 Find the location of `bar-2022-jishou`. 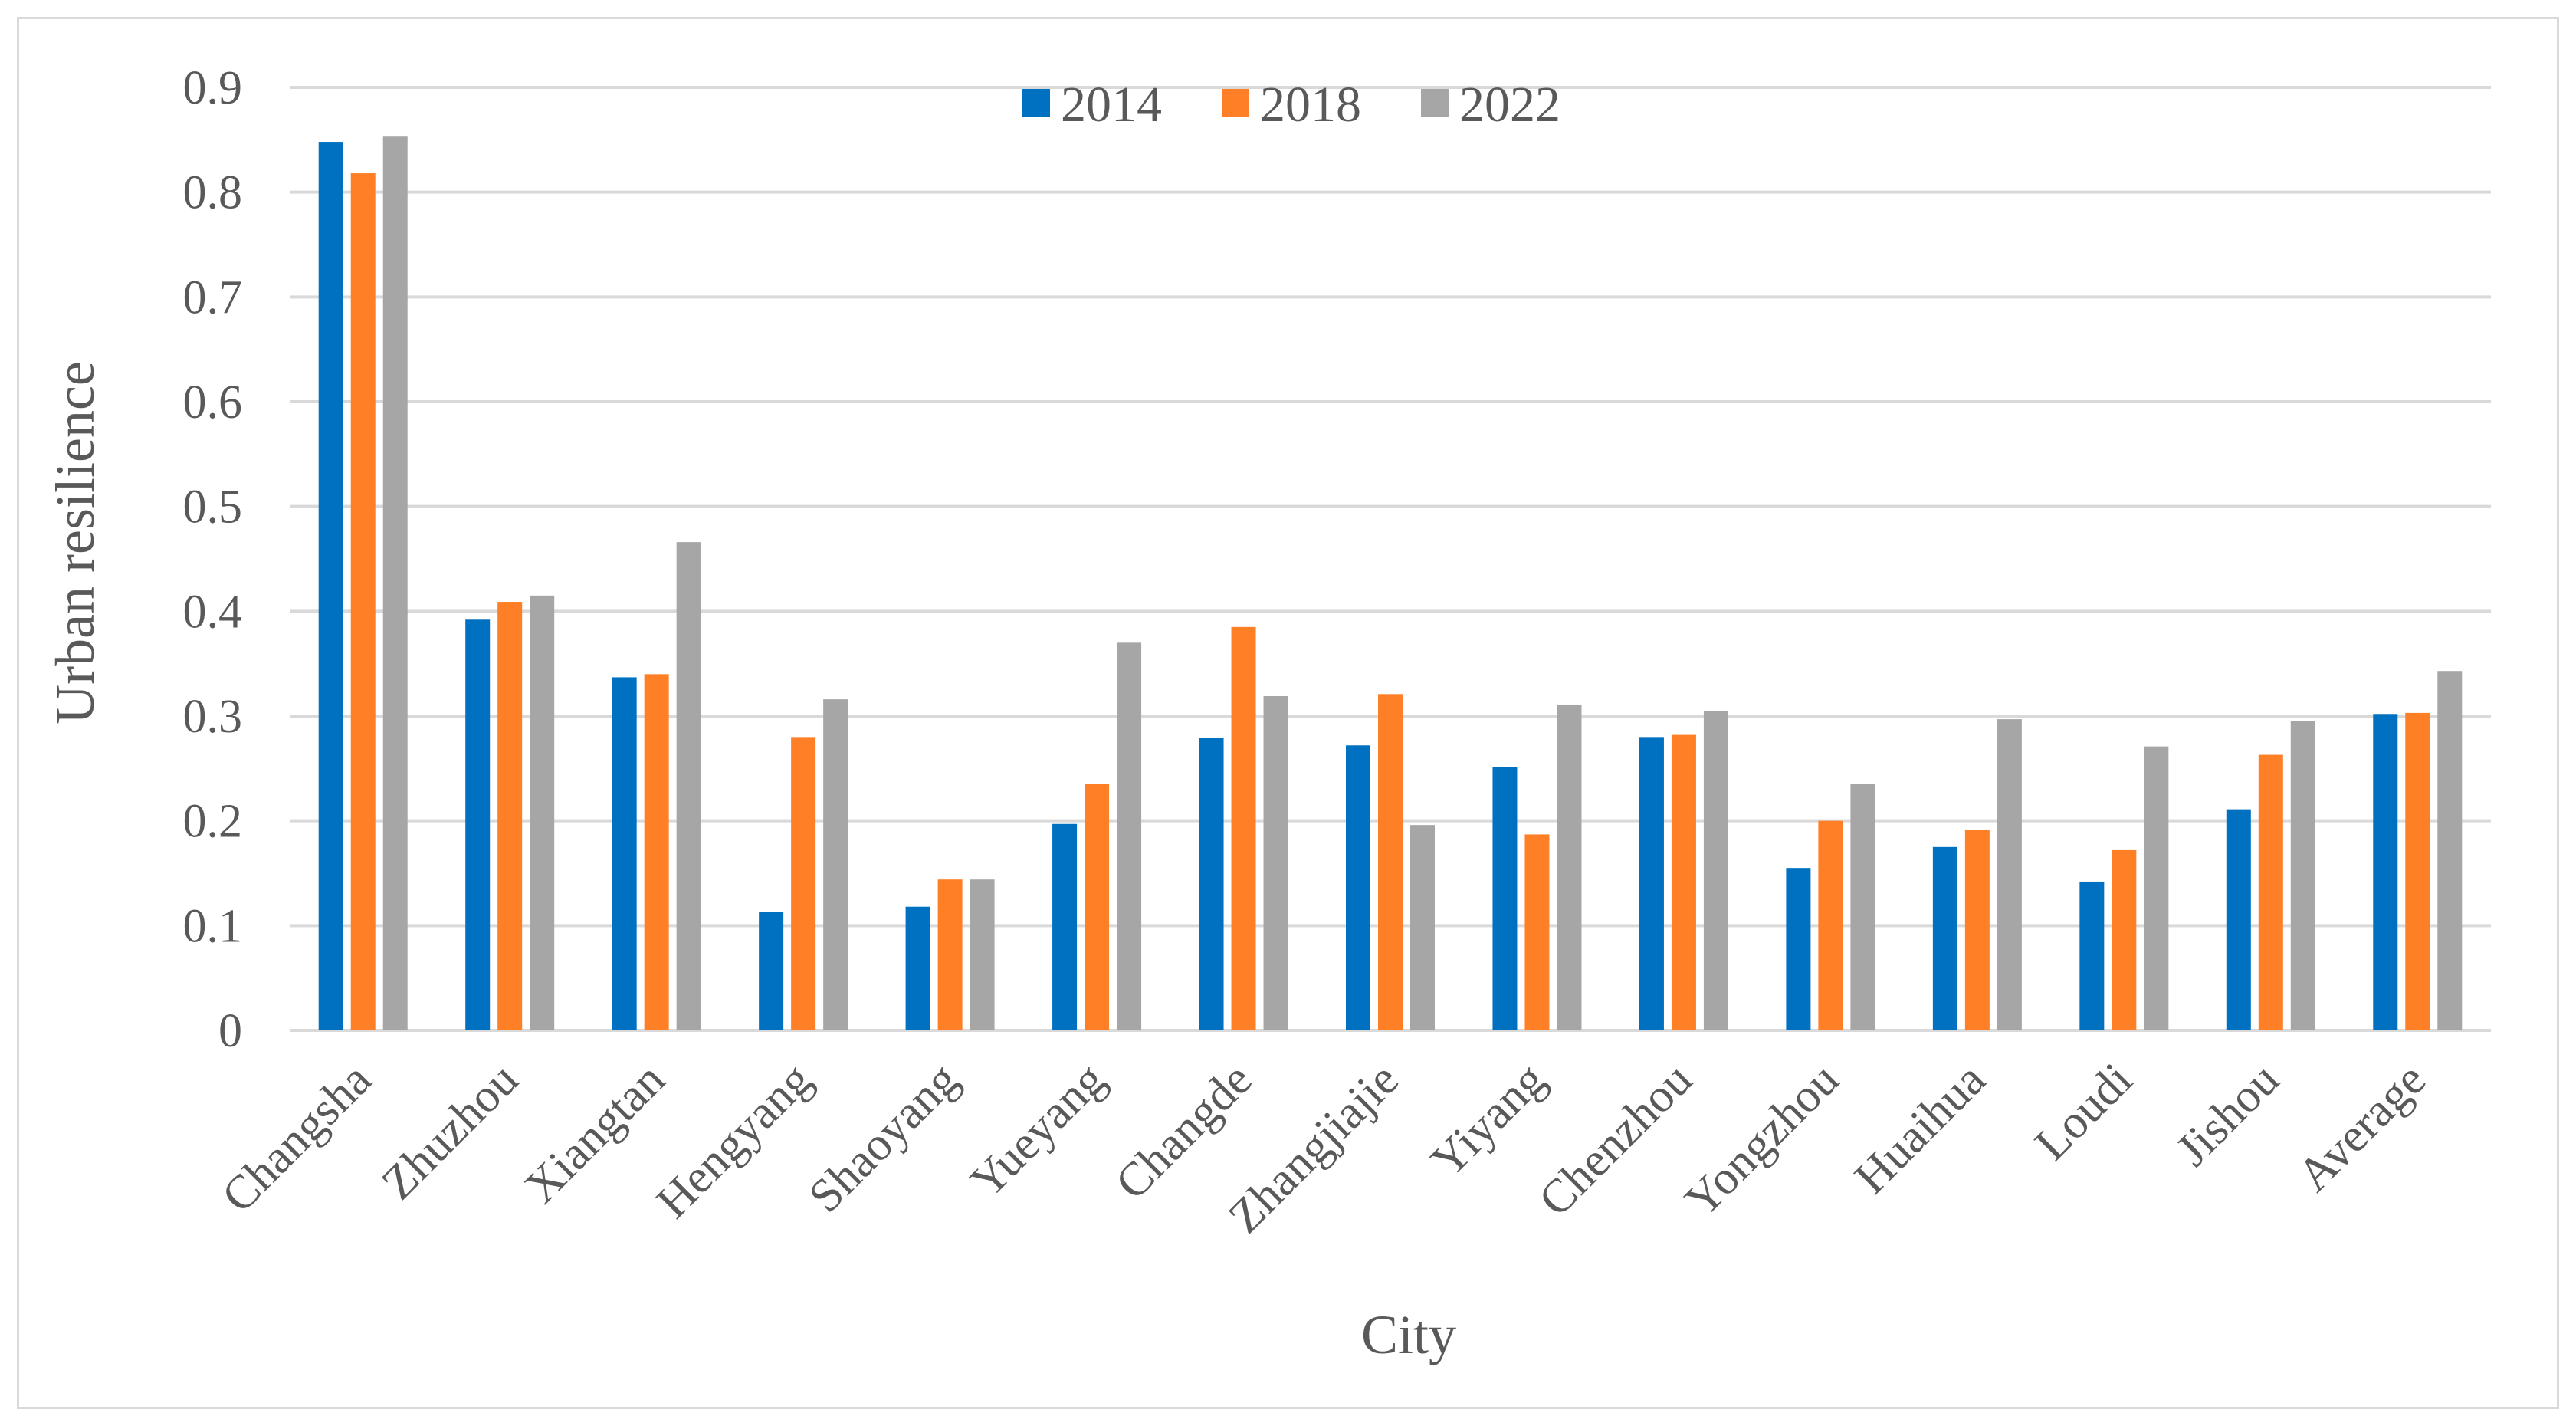

bar-2022-jishou is located at coordinates (2302, 876).